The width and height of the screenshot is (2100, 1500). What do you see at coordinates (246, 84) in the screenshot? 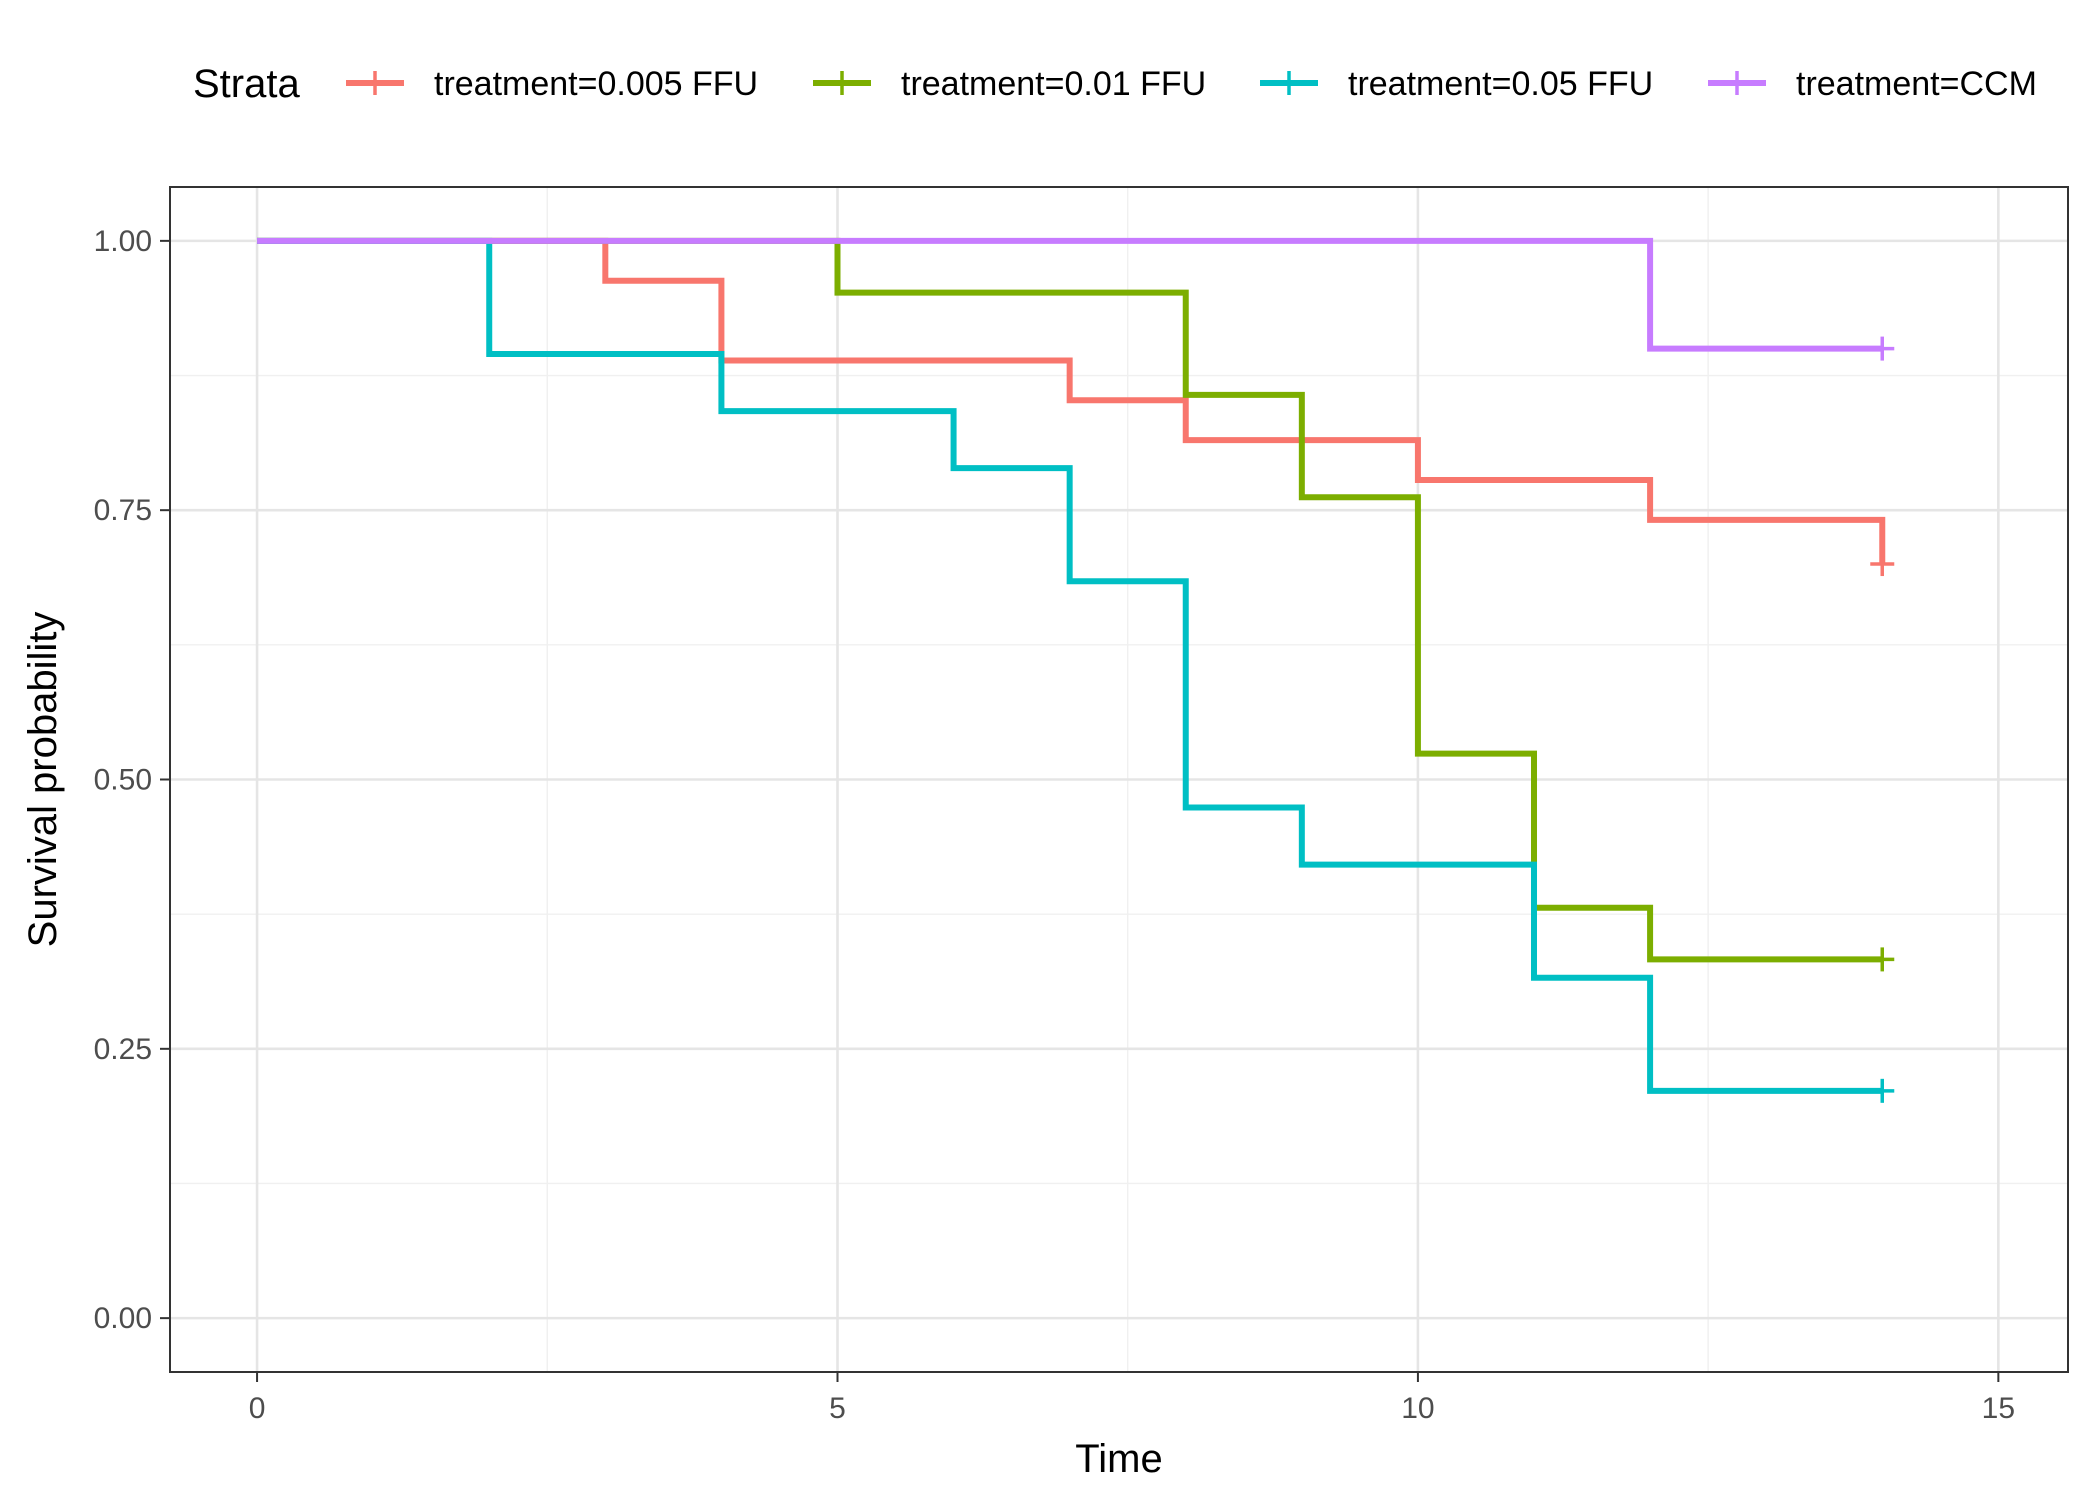
I see `legend-title: Strata` at bounding box center [246, 84].